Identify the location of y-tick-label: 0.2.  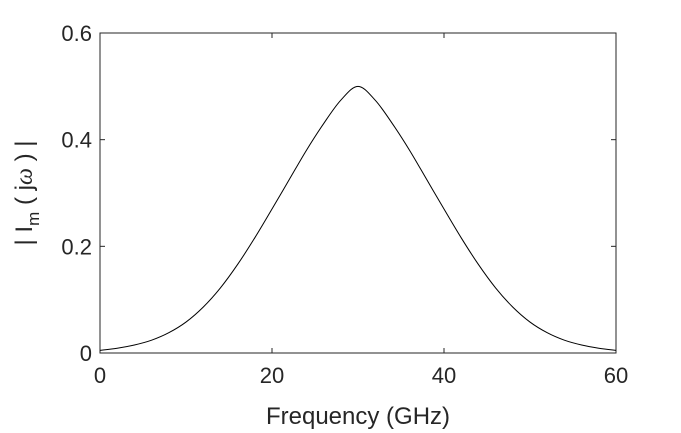
(76, 246).